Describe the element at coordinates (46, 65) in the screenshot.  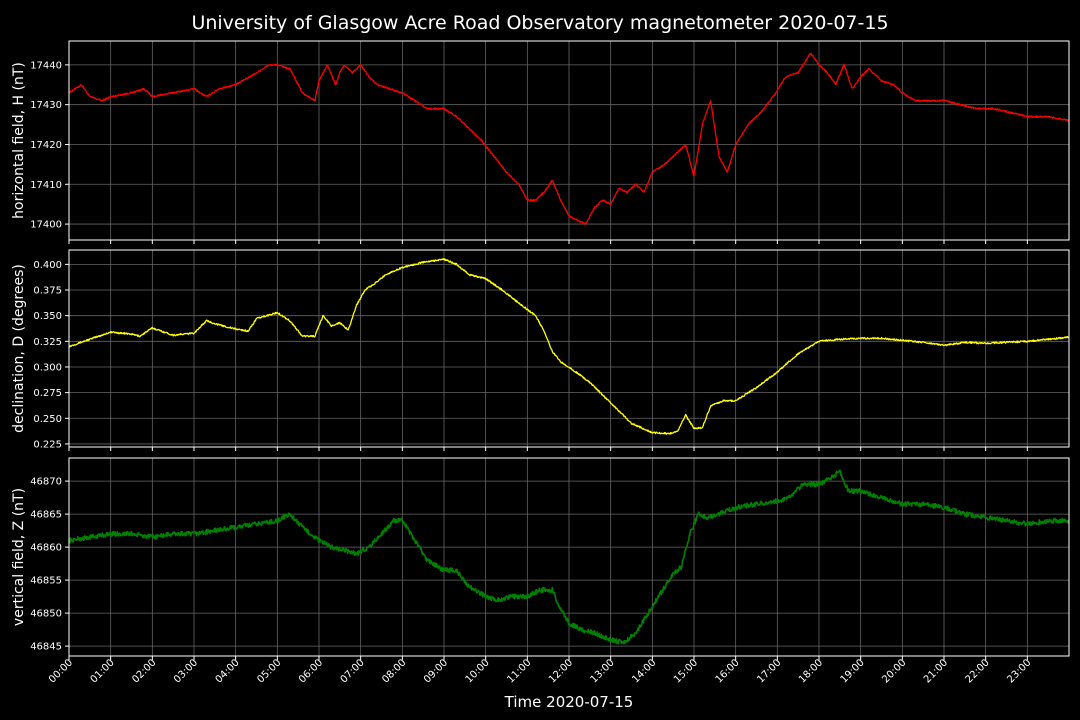
I see `y-tick-label: 17440` at that location.